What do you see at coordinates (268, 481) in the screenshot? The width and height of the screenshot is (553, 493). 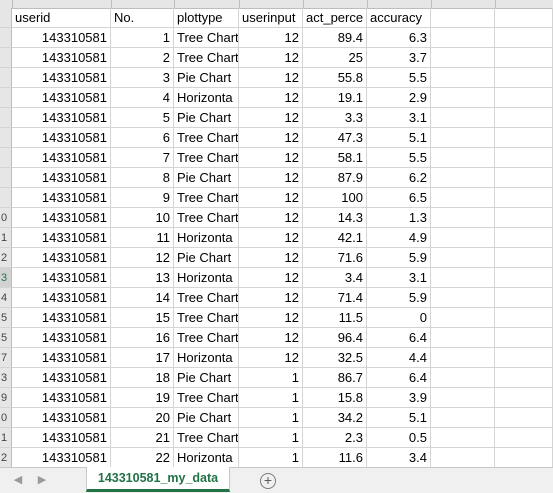 I see `add-sheet-icon: +` at bounding box center [268, 481].